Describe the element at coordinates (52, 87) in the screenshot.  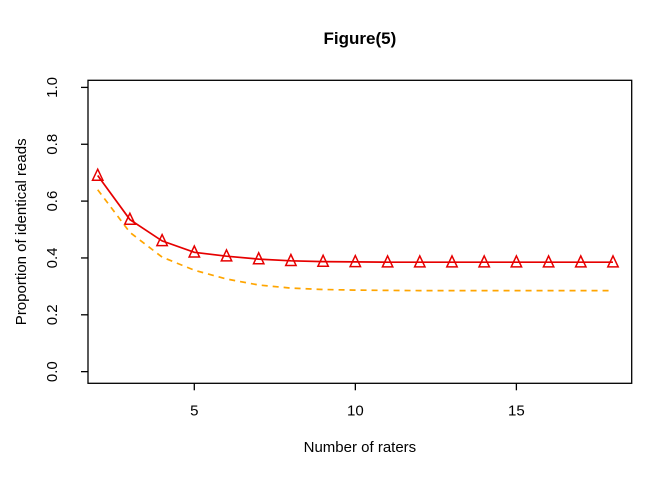
I see `y-tick-label: 1.0` at that location.